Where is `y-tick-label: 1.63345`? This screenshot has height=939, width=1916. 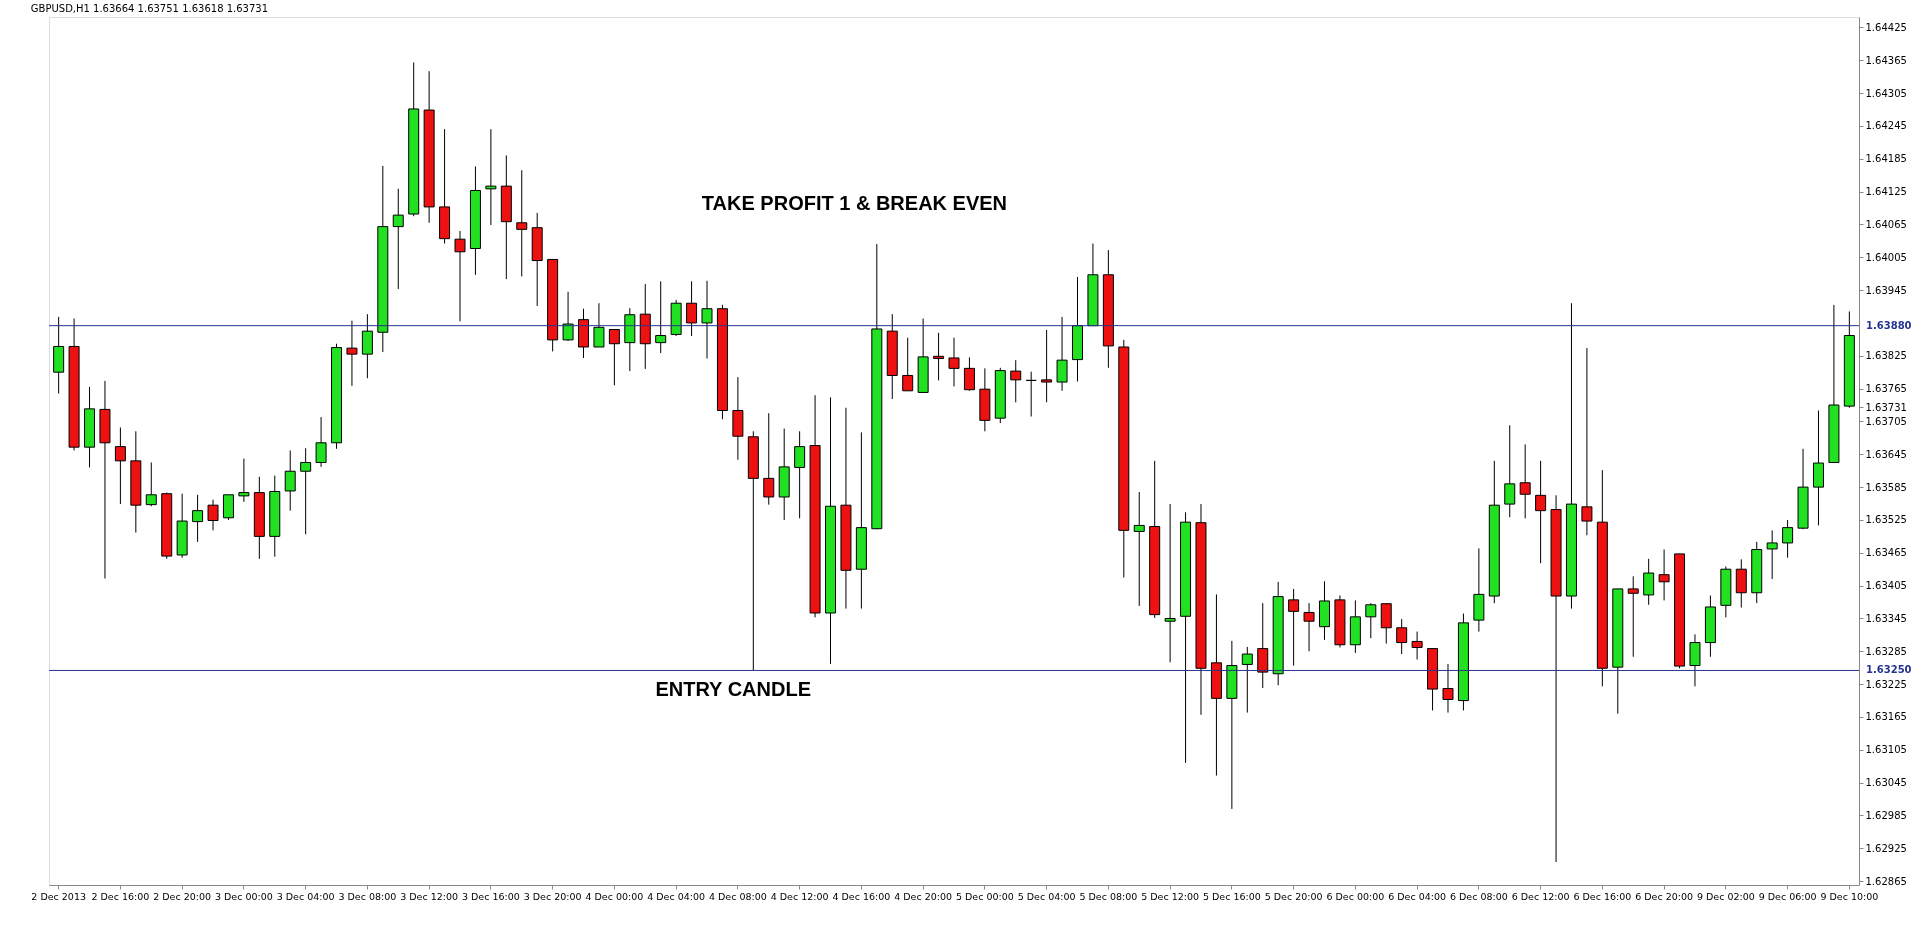
y-tick-label: 1.63345 is located at coordinates (1886, 618).